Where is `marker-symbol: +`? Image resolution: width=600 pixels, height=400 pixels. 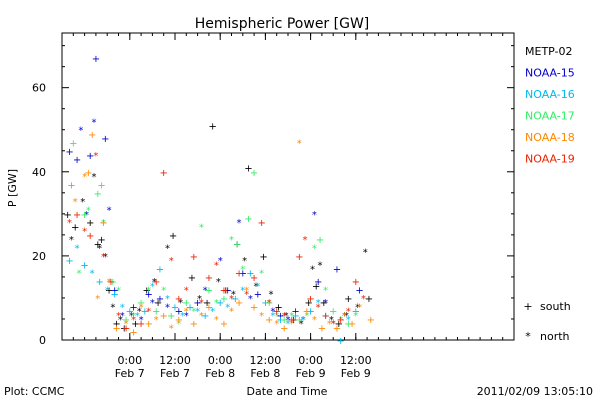
marker-symbol: + is located at coordinates (527, 306).